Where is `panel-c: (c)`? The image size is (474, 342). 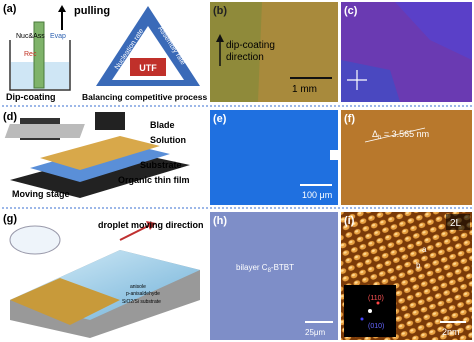 panel-c: (c) is located at coordinates (406, 52).